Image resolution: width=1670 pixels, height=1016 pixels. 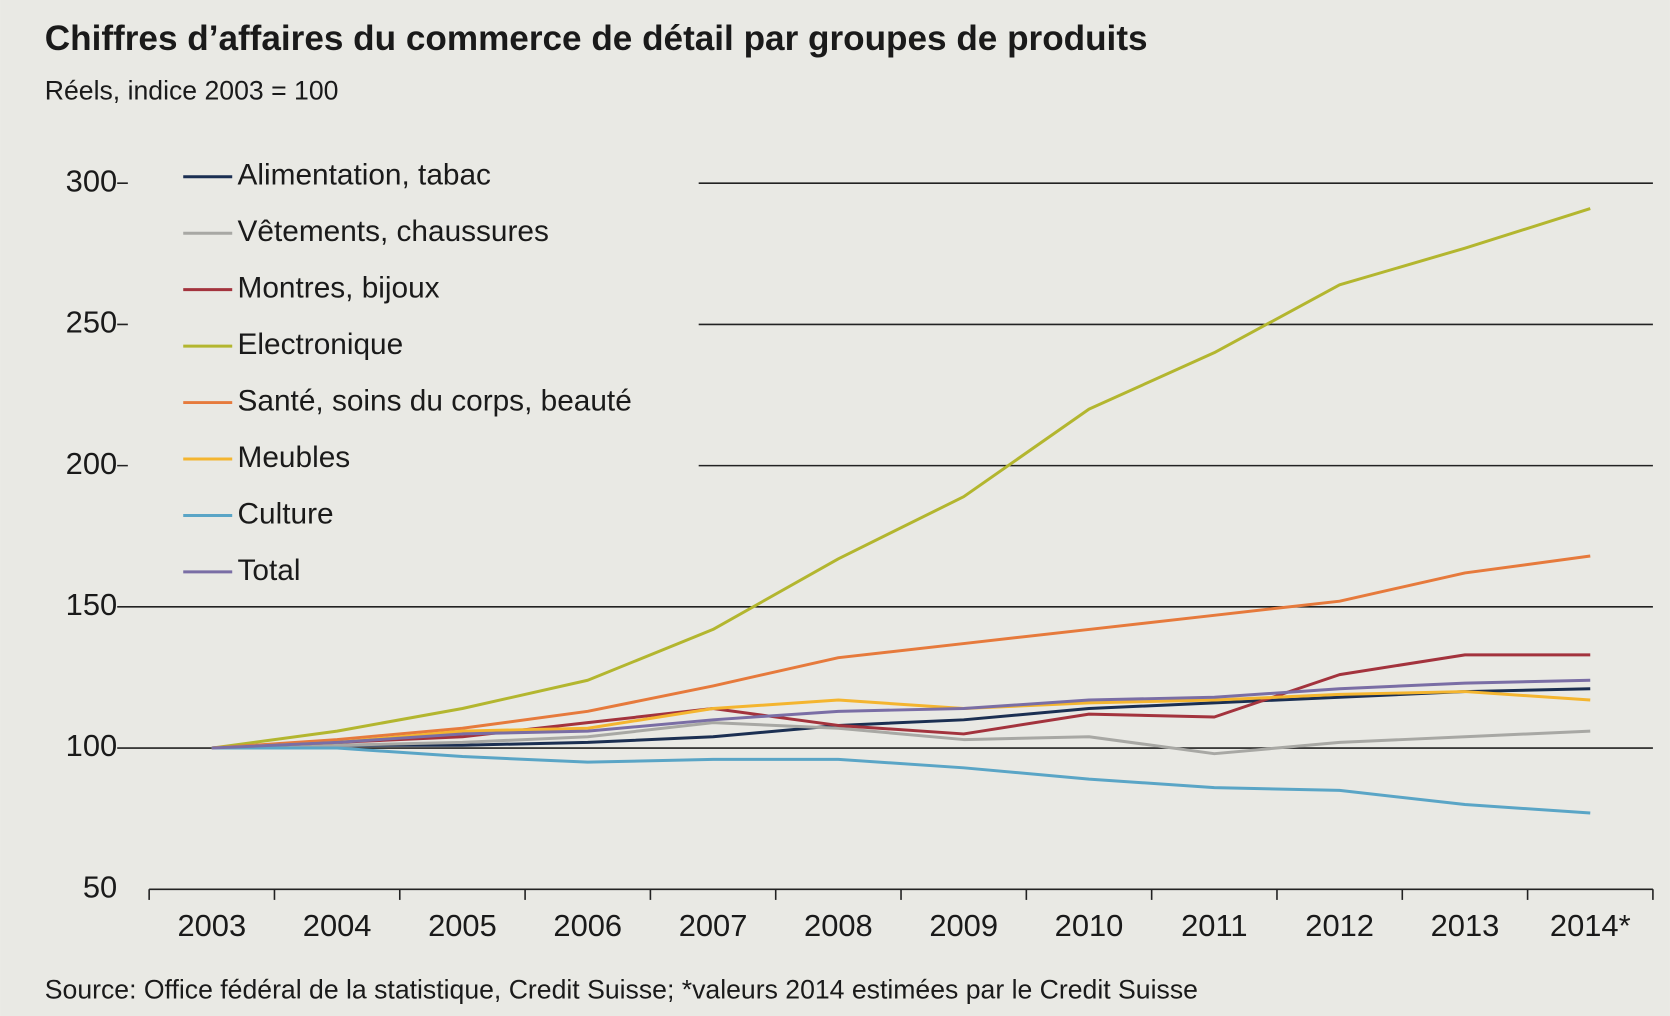 I want to click on legend-label: Vêtements, chaussures, so click(x=393, y=231).